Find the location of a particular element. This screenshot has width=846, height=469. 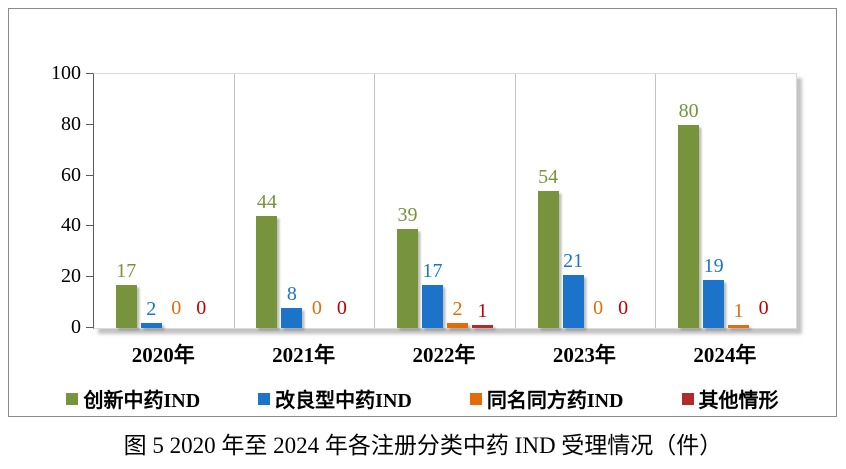

x-axis-label: 2024年 is located at coordinates (725, 355).